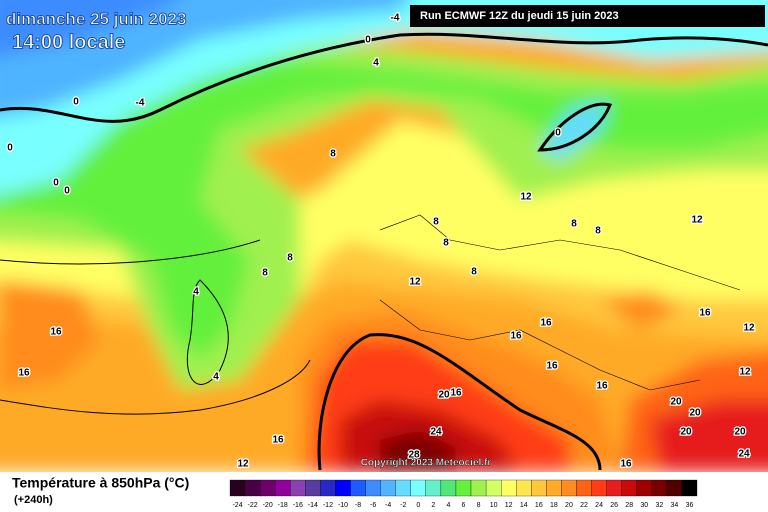  I want to click on colorbar-tick-label: 10, so click(494, 505).